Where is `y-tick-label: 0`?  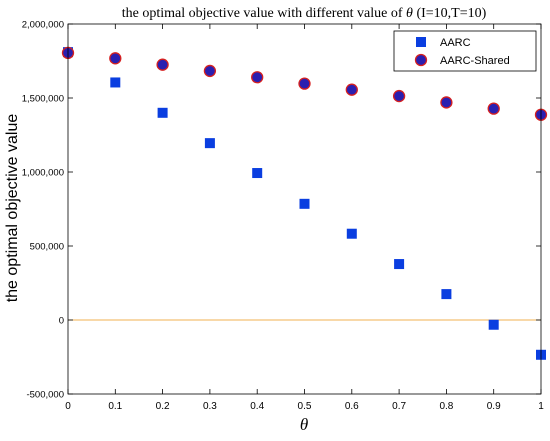
y-tick-label: 0 is located at coordinates (61, 321).